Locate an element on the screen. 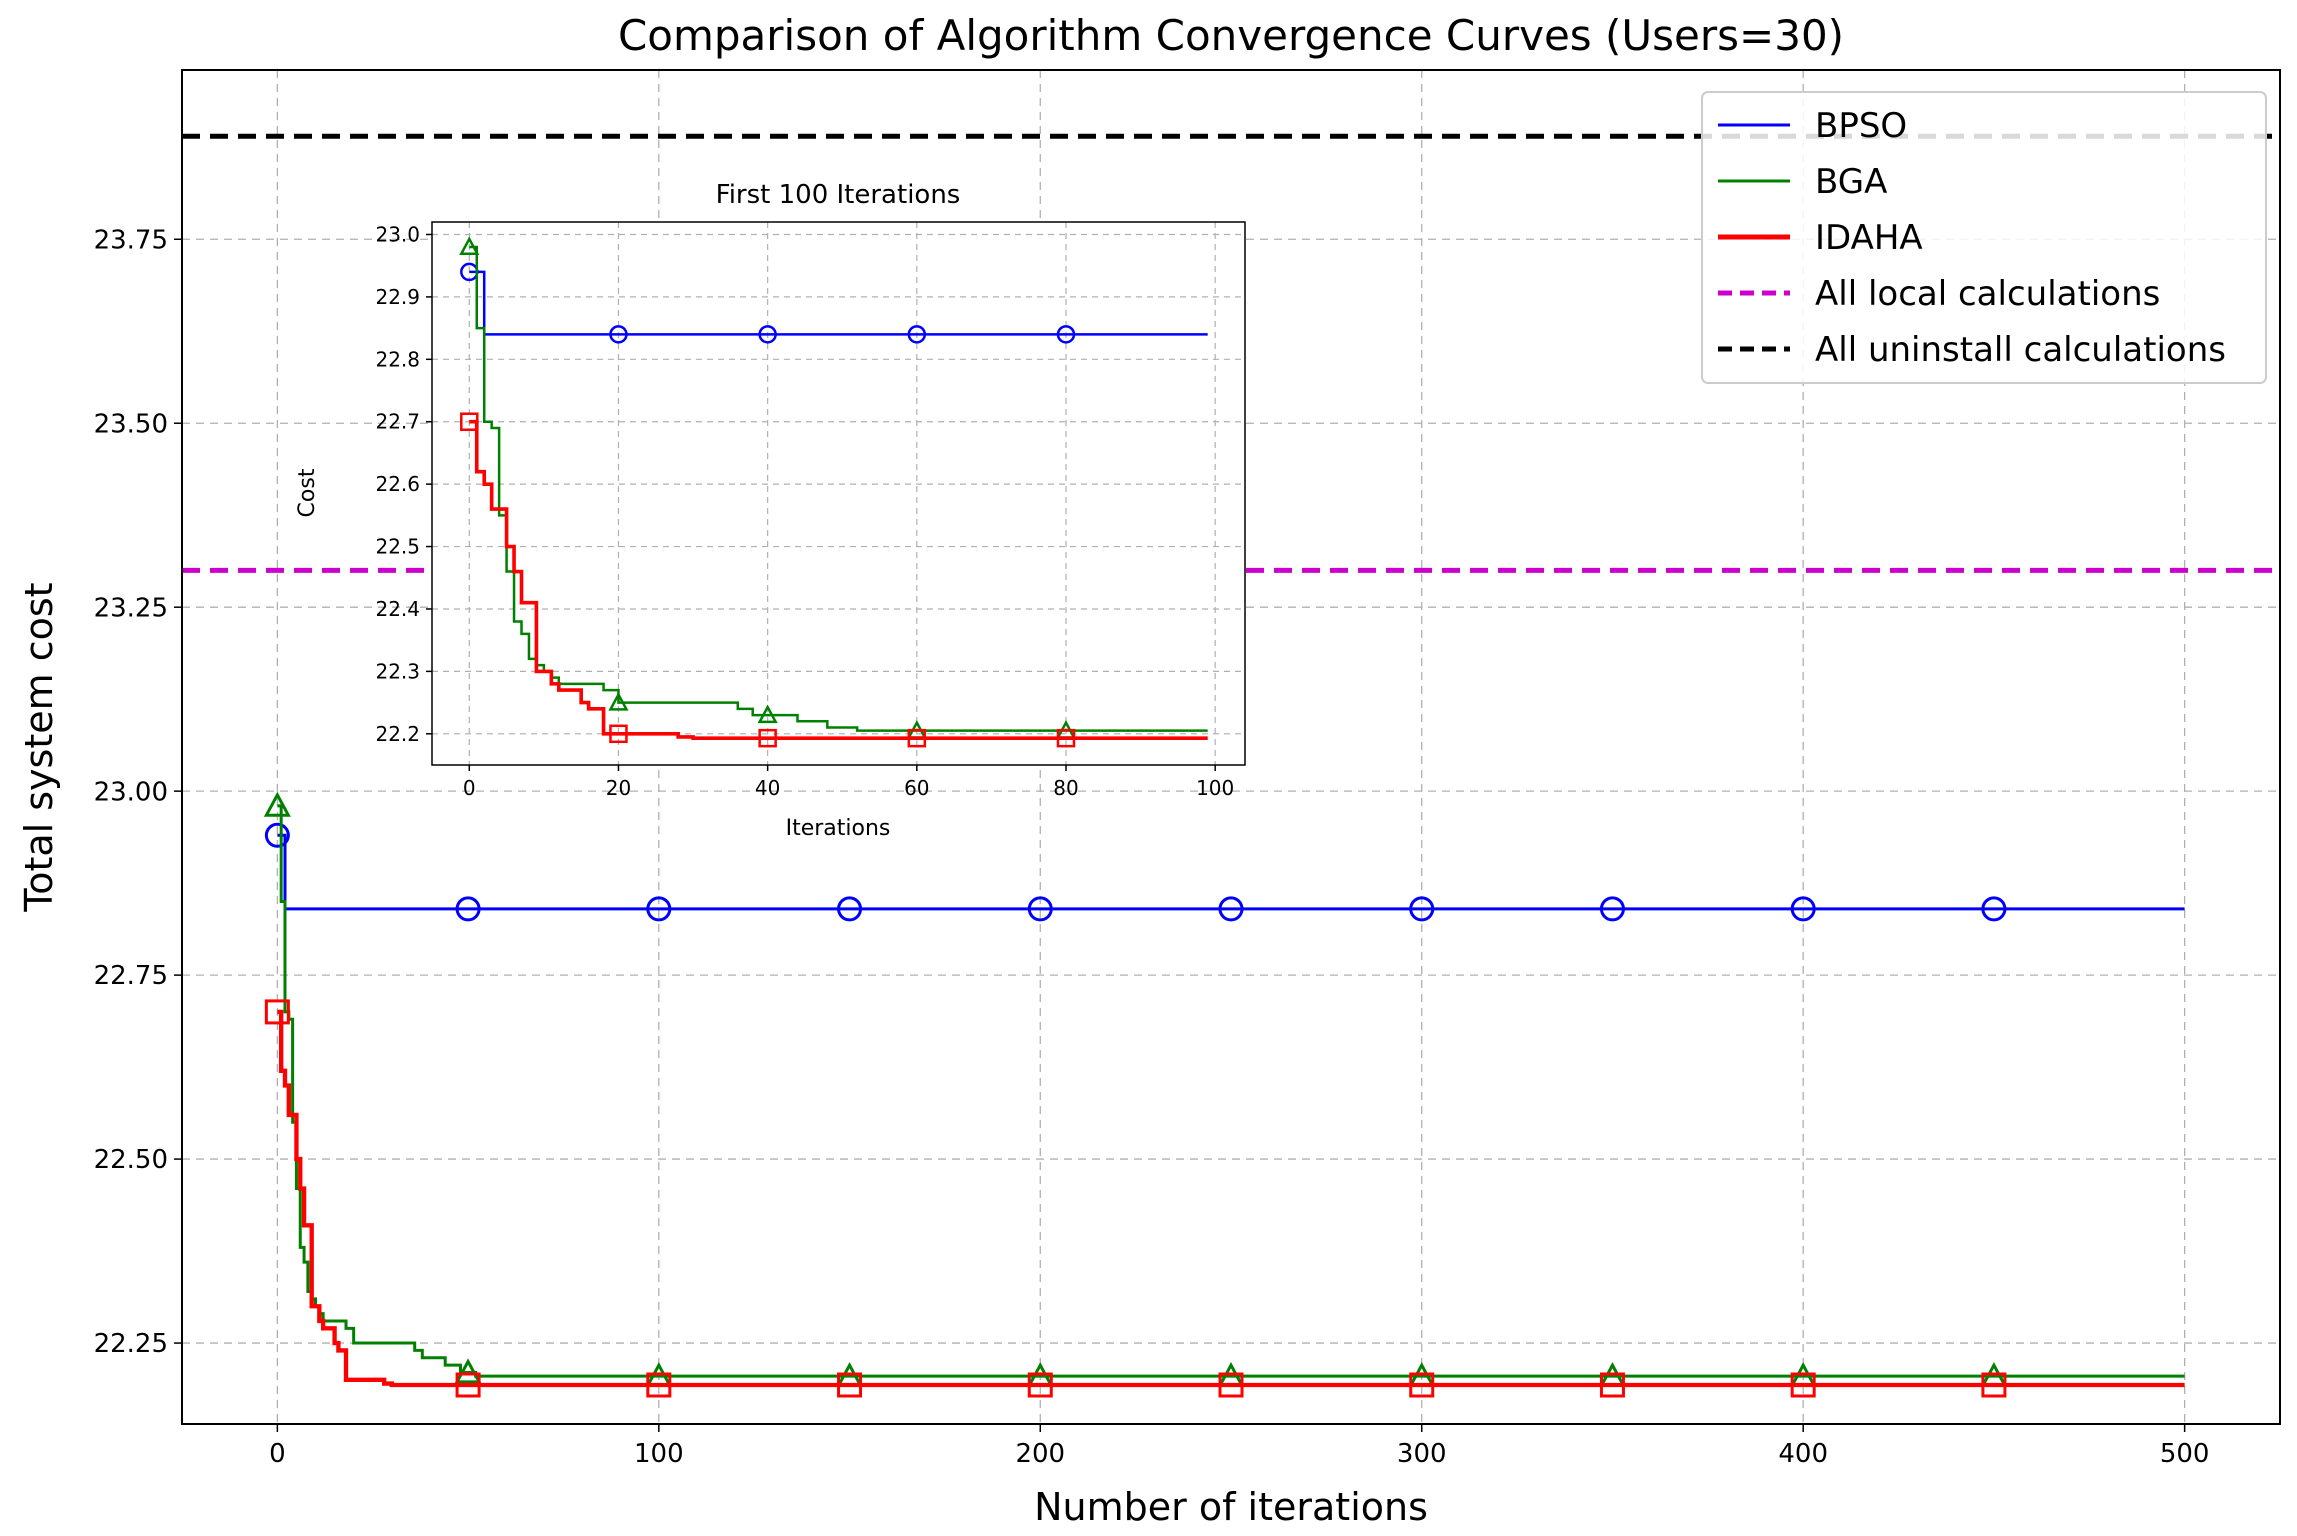  x-axis-label: Number of iterations is located at coordinates (1231, 1507).